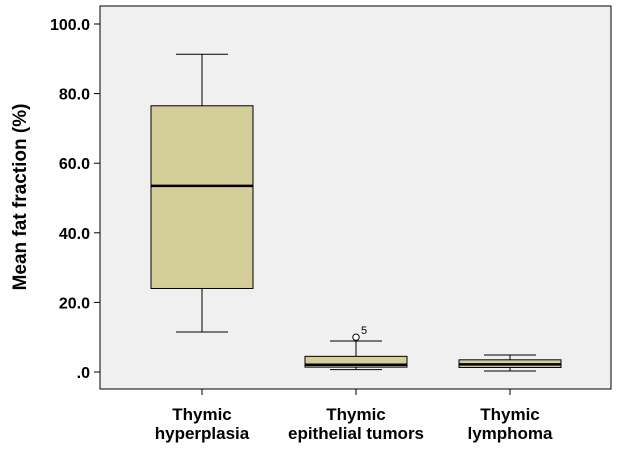  What do you see at coordinates (356, 348) in the screenshot?
I see `box-group: 5` at bounding box center [356, 348].